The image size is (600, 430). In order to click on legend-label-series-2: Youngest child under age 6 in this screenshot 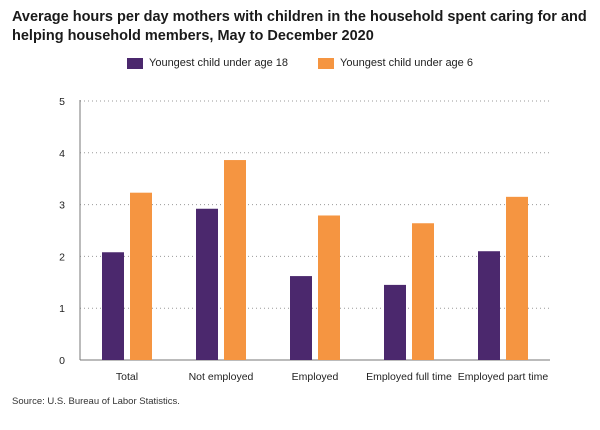, I will do `click(406, 63)`.